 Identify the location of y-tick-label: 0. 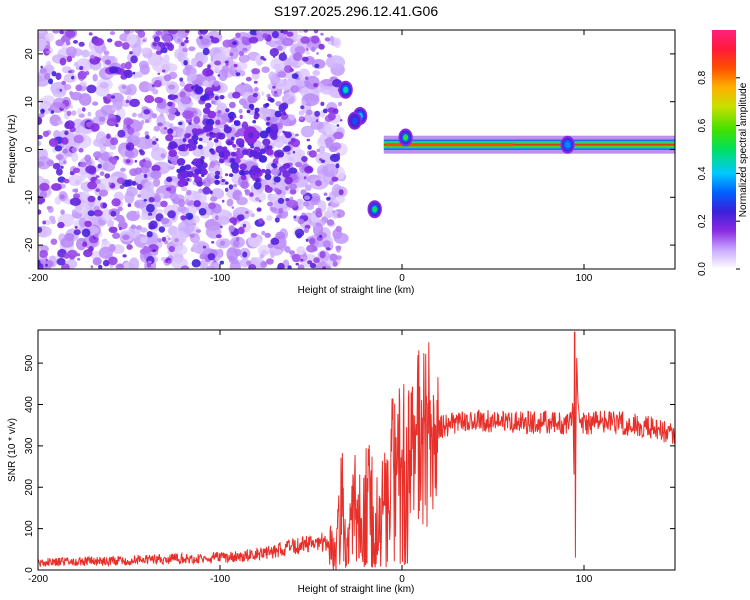
(29, 570).